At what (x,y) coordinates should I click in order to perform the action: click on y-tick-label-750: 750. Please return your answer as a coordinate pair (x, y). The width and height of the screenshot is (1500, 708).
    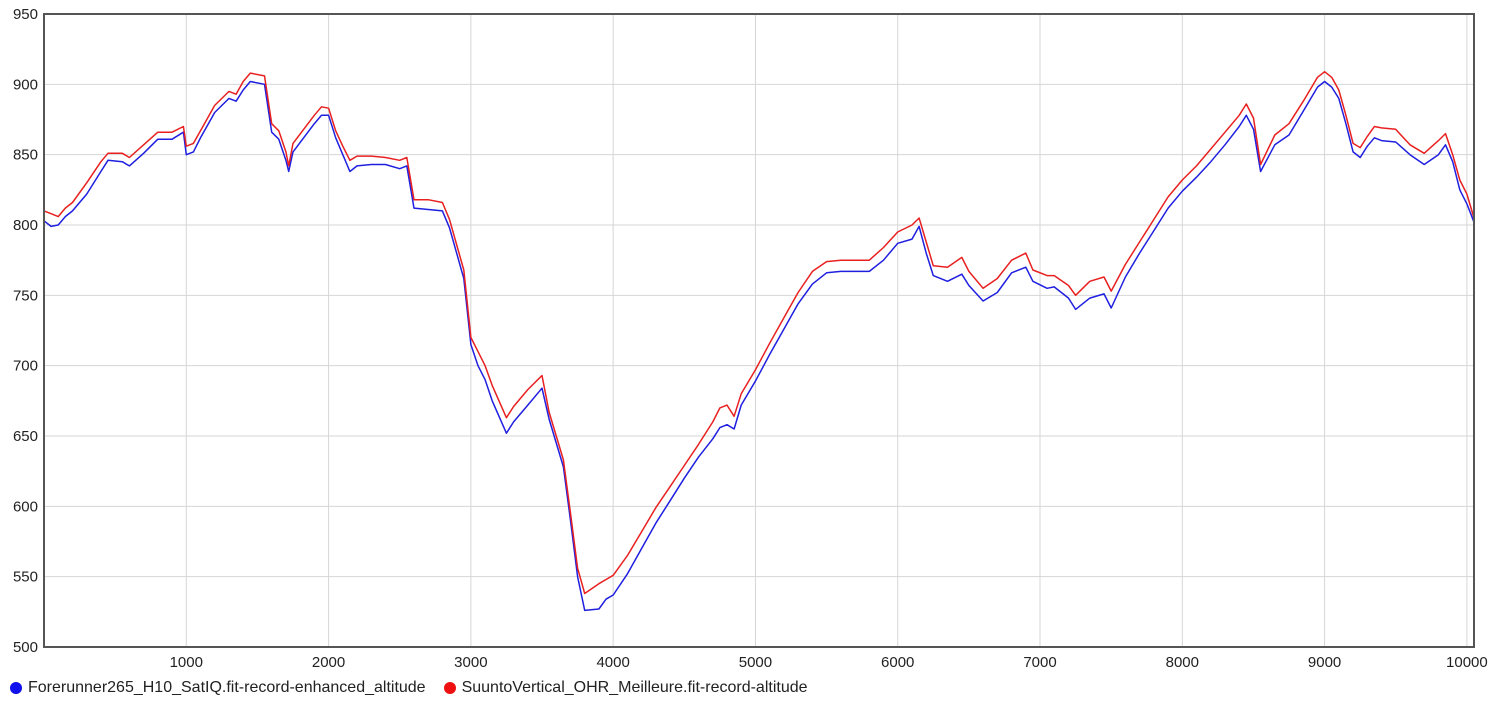
    Looking at the image, I should click on (25, 295).